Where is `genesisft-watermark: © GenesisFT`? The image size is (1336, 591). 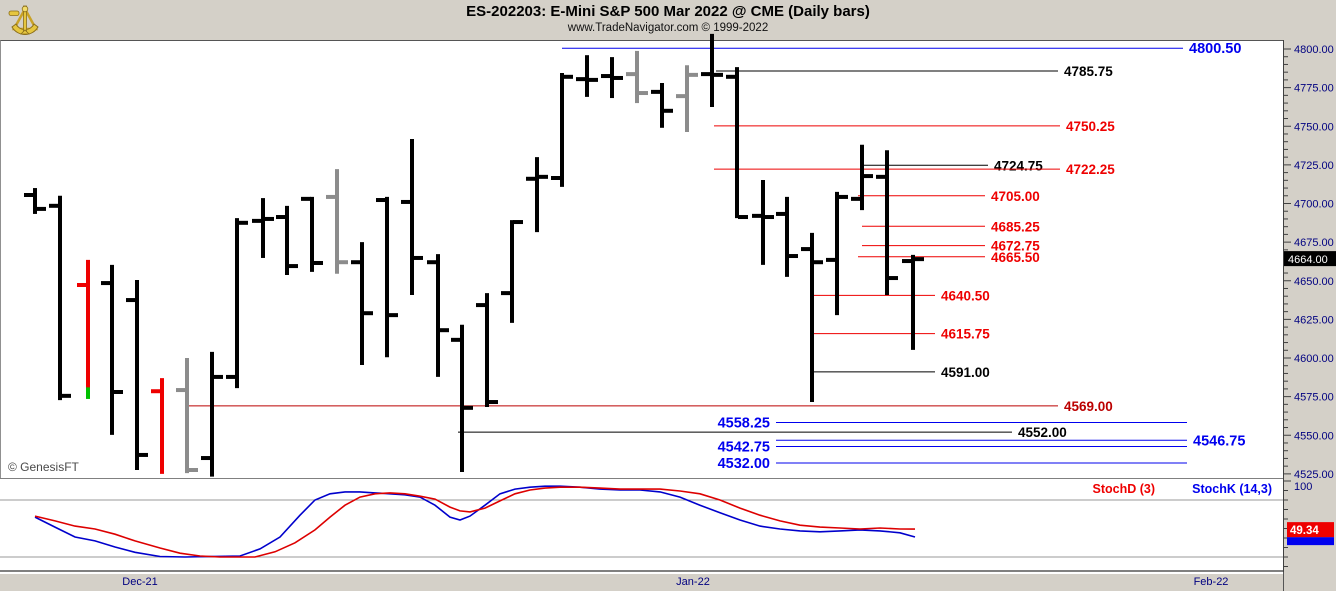
genesisft-watermark: © GenesisFT is located at coordinates (43, 467).